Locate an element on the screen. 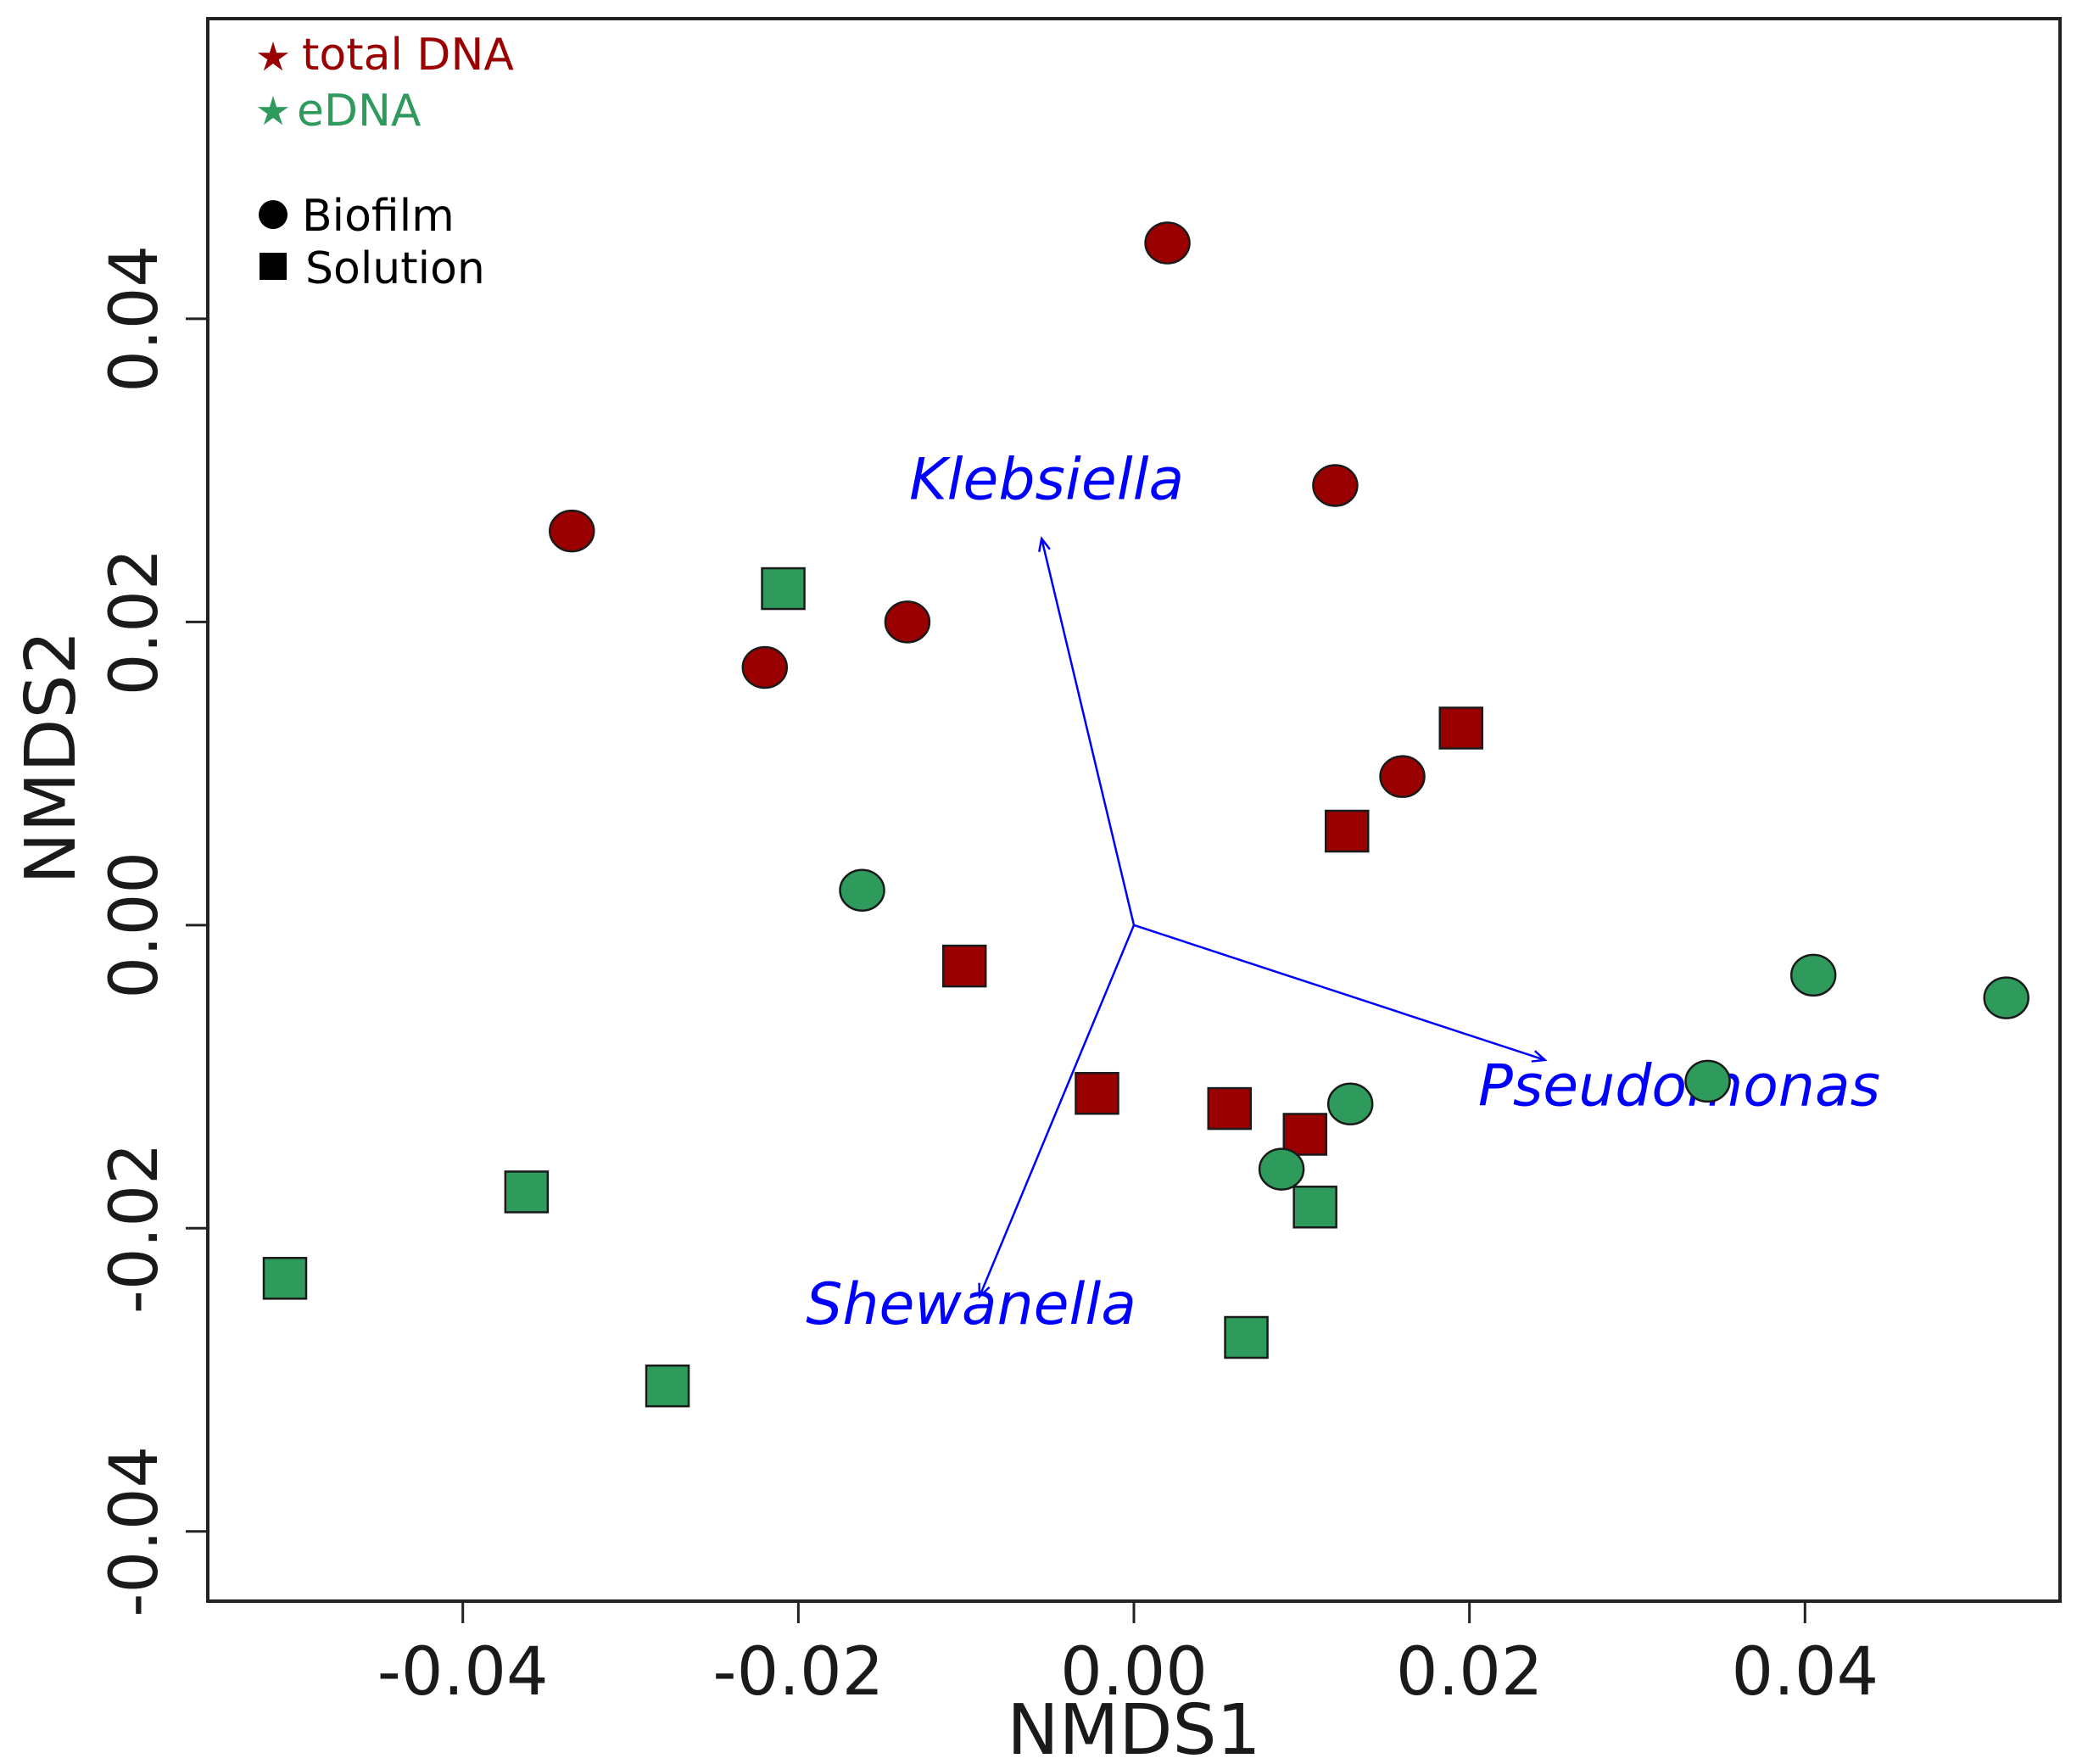  vector-shewanella is located at coordinates (1057, 1111).